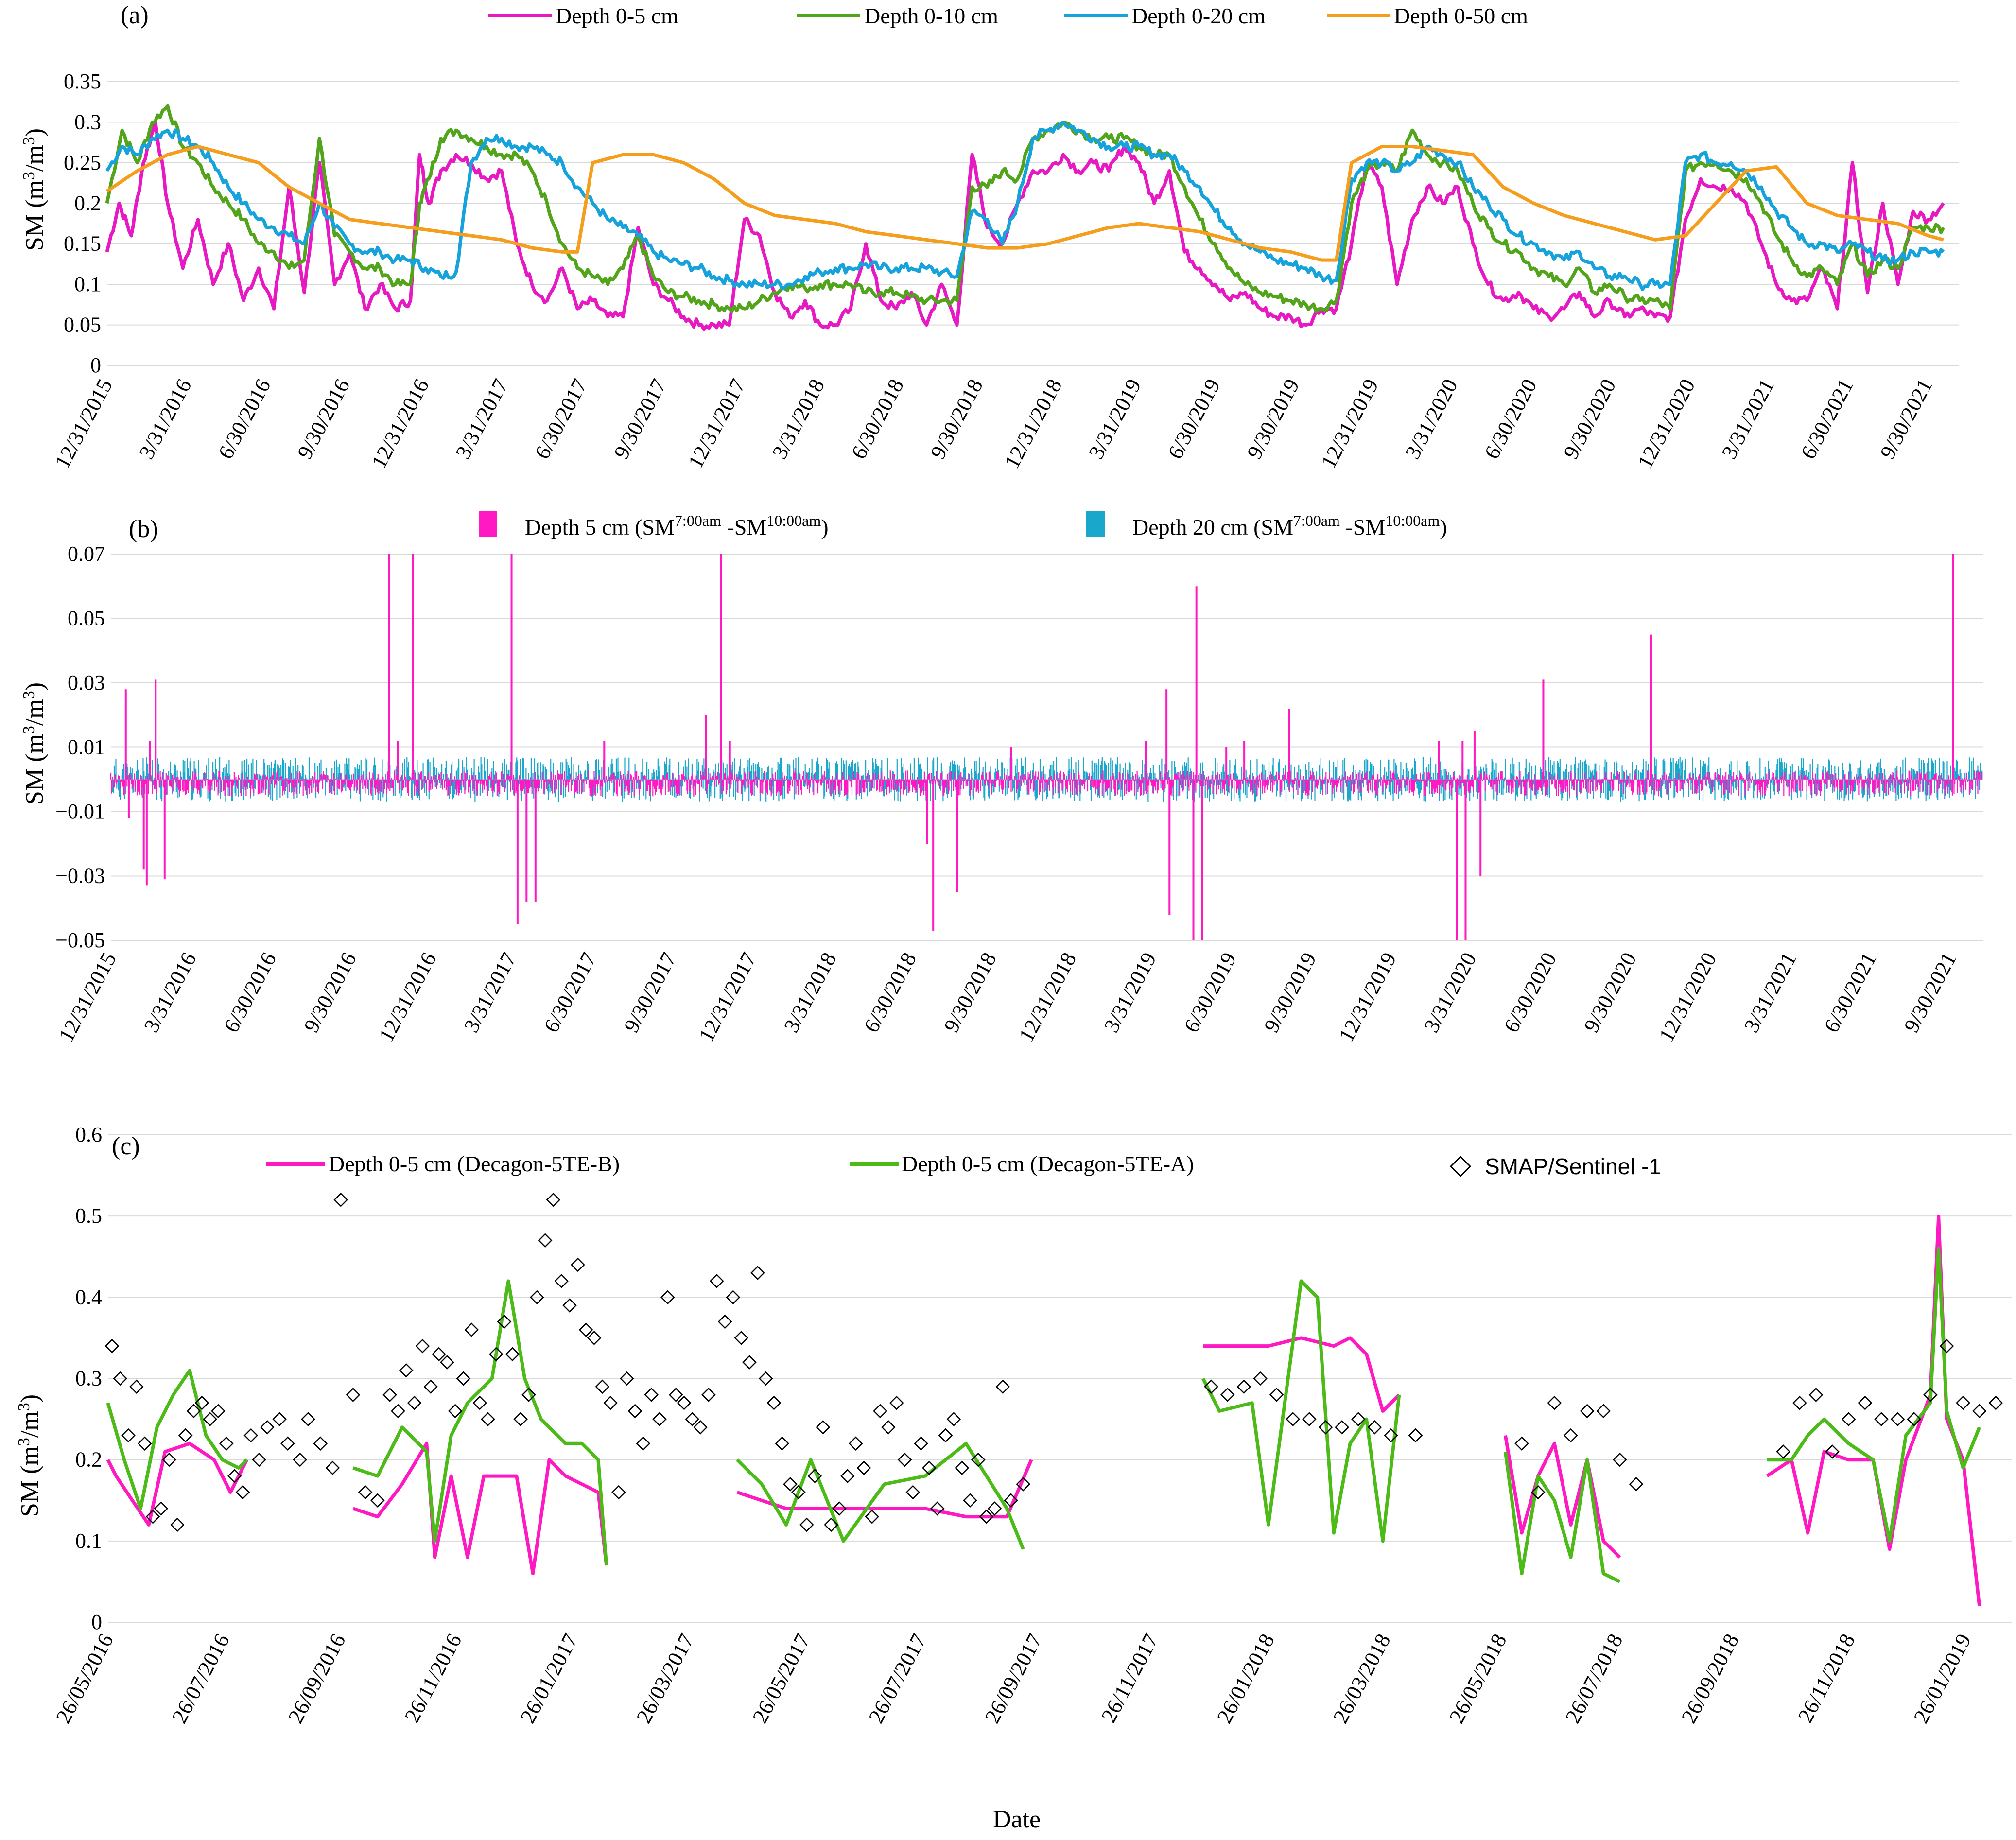 This screenshot has height=1840, width=2016. I want to click on y-tick-label: 0.3, so click(87, 122).